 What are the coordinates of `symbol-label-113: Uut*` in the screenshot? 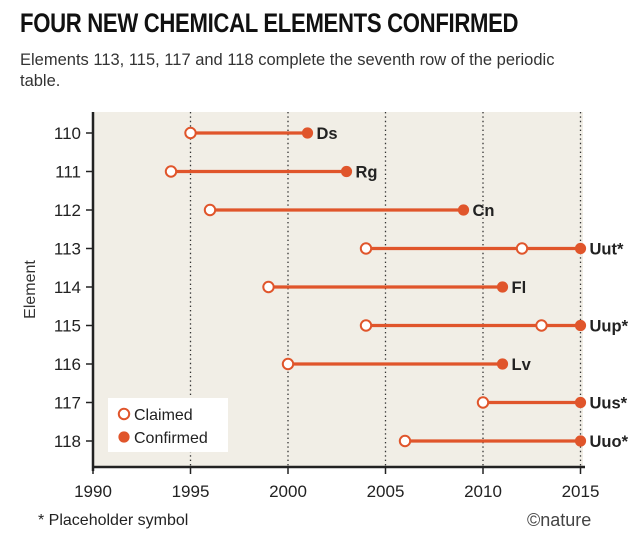 It's located at (607, 250).